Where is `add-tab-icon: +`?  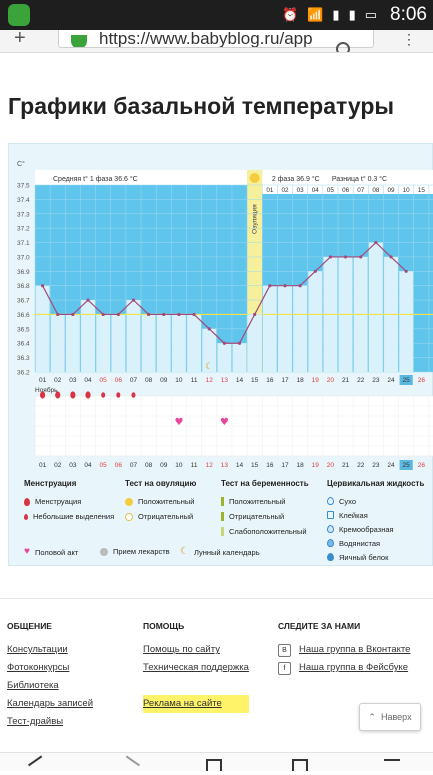
add-tab-icon: + is located at coordinates (20, 38).